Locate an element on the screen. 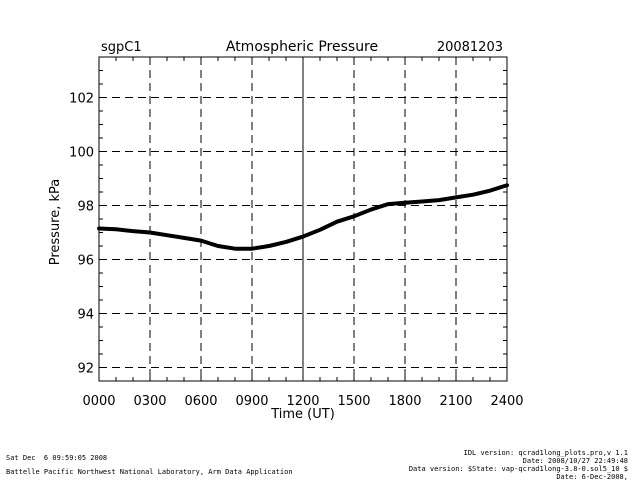  y-axis-label: Pressure, kPa is located at coordinates (55, 222).